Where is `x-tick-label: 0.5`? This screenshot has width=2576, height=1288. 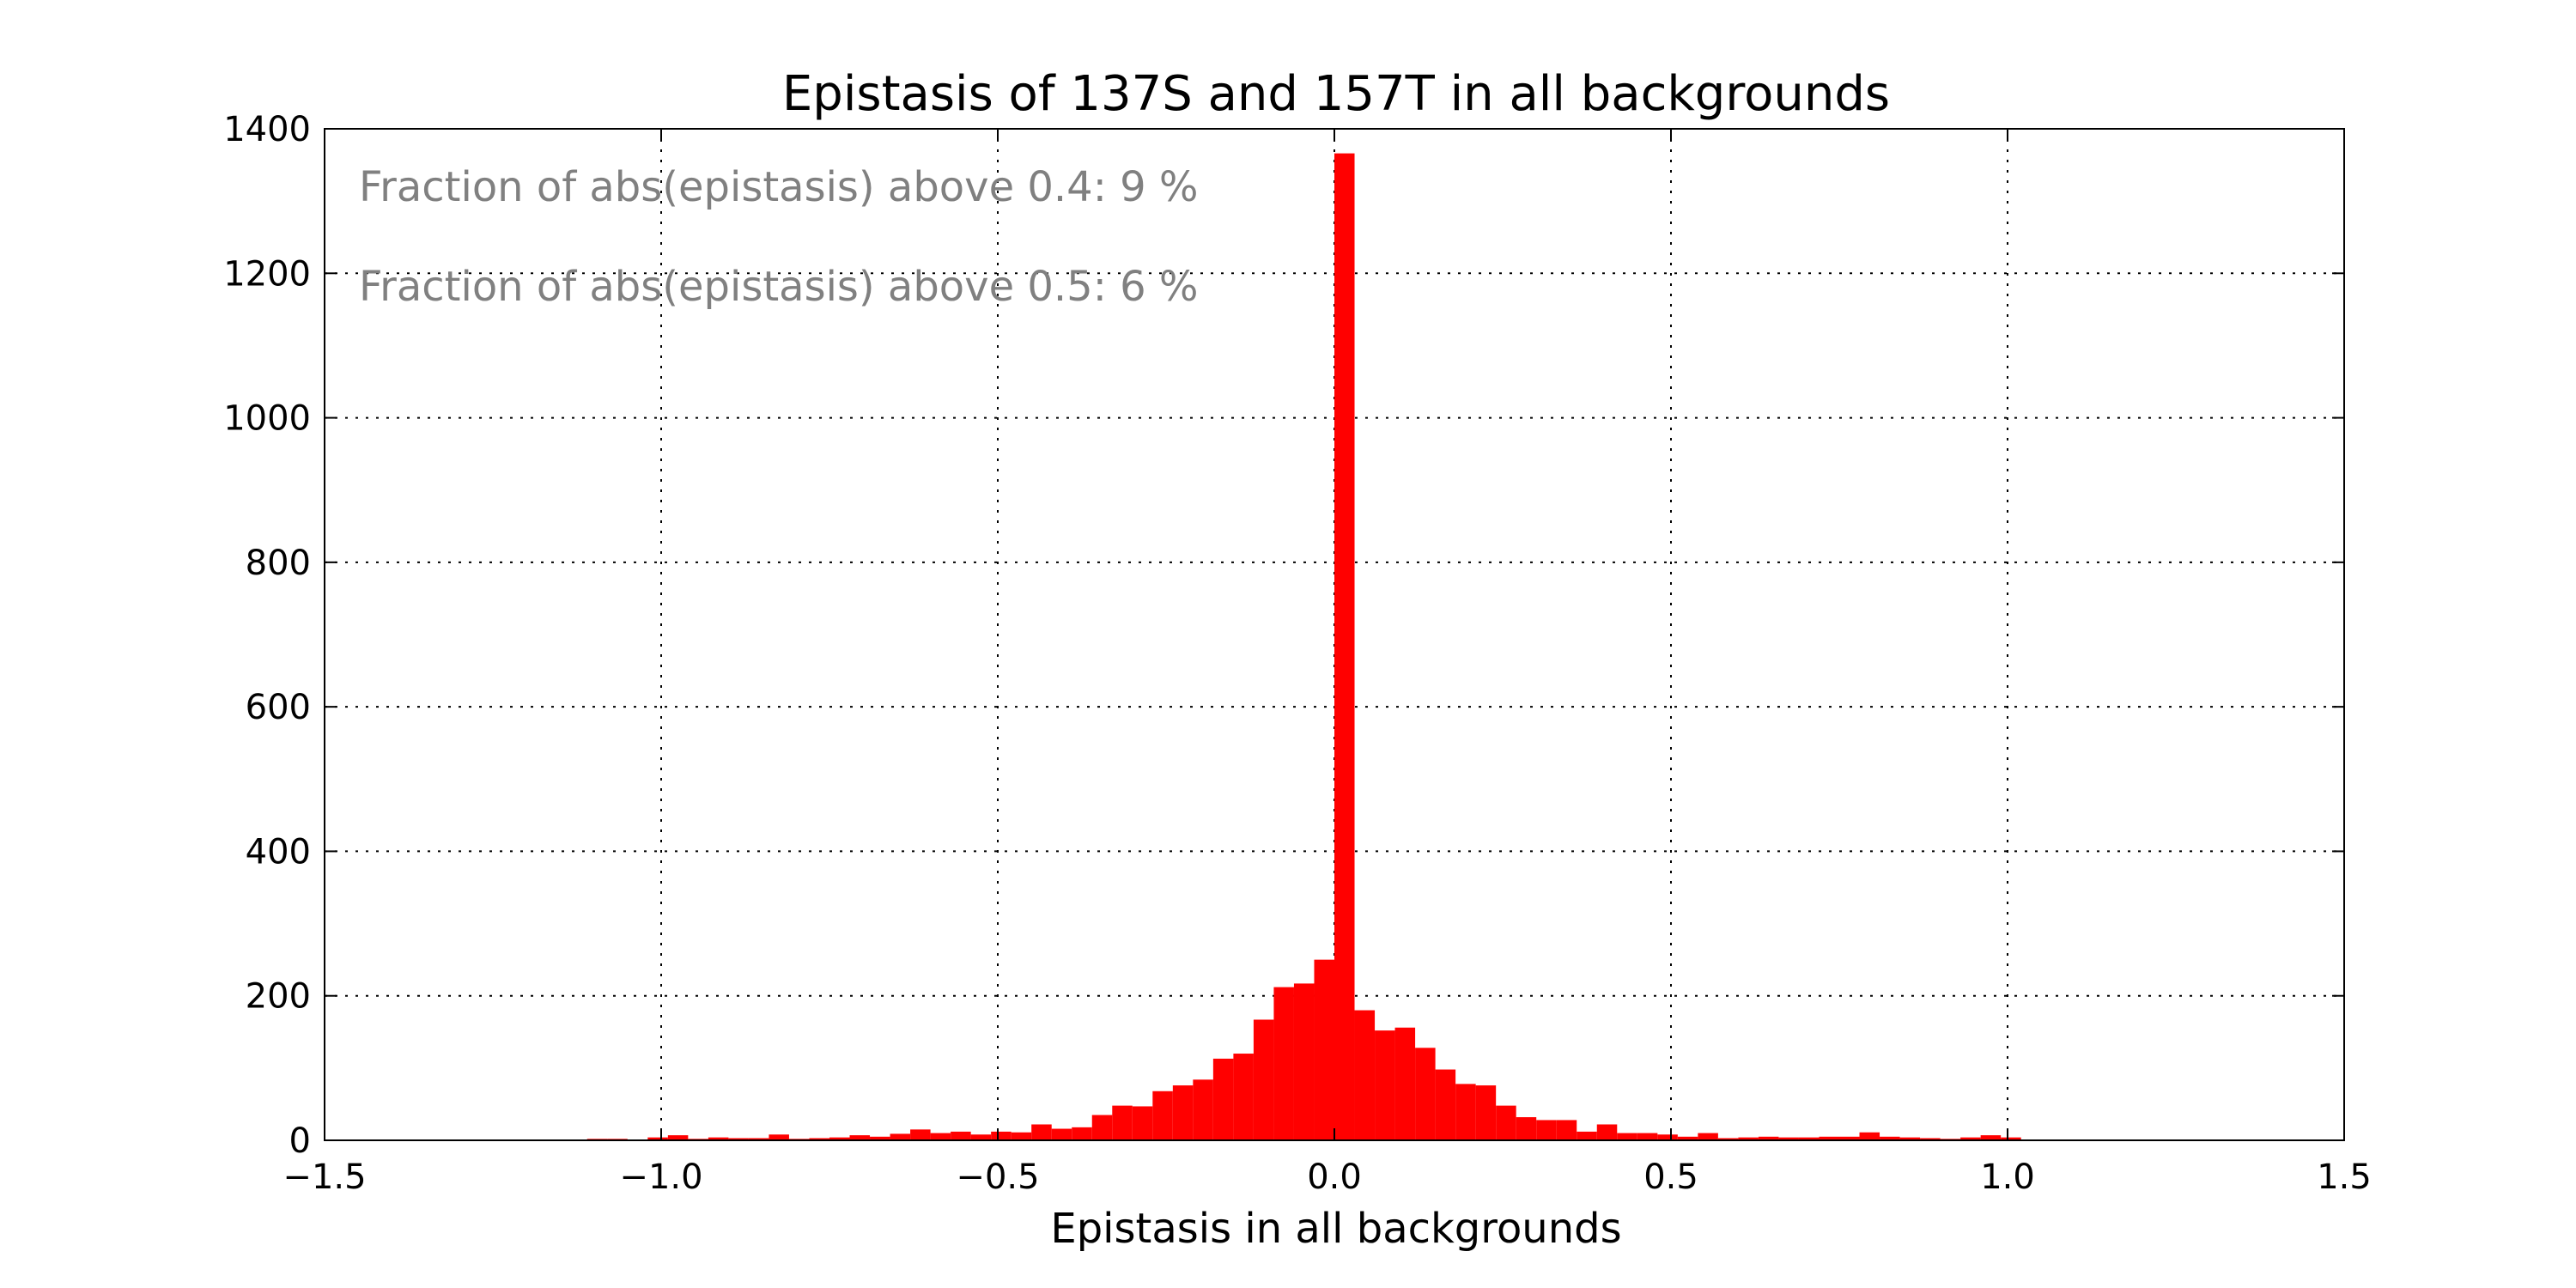 x-tick-label: 0.5 is located at coordinates (1671, 1177).